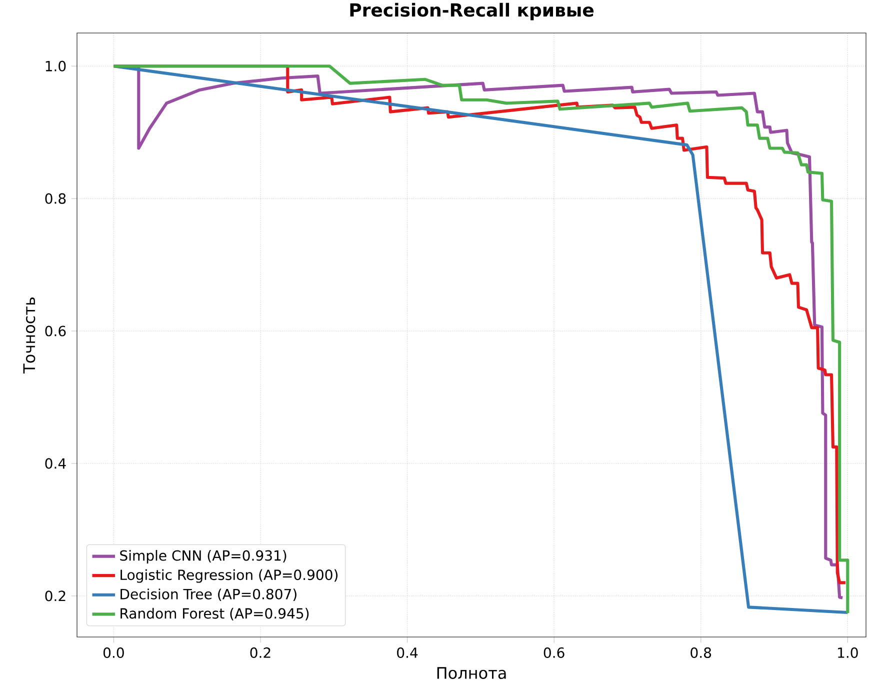 This screenshot has height=691, width=871. Describe the element at coordinates (113, 652) in the screenshot. I see `x-tick-label: 0.0` at that location.